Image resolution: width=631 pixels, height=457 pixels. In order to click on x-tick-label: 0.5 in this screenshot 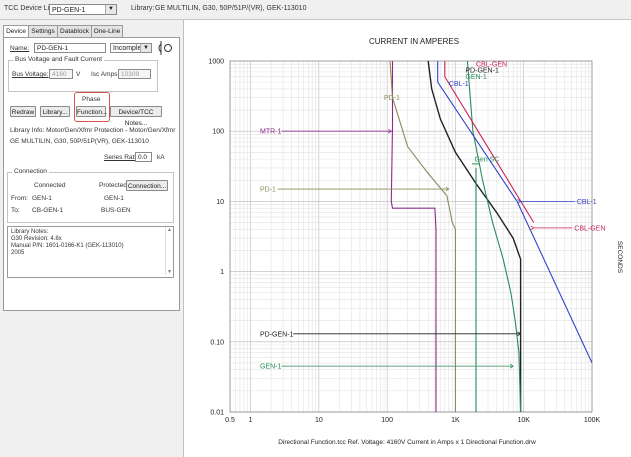, I will do `click(230, 420)`.